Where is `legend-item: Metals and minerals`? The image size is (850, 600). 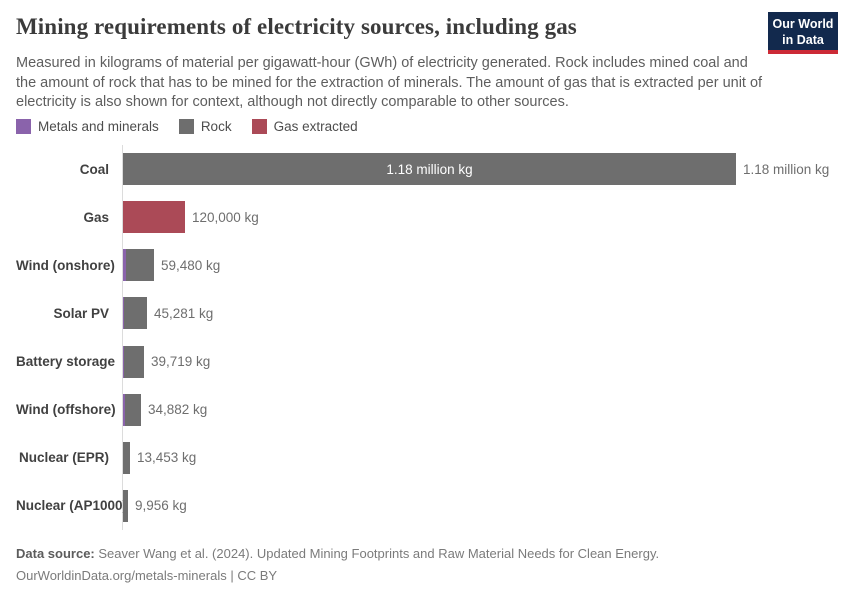
legend-item: Metals and minerals is located at coordinates (87, 126).